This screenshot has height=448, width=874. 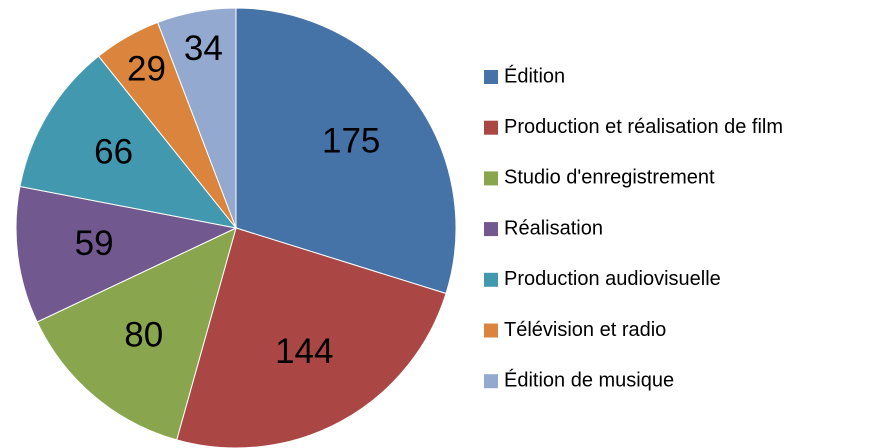 What do you see at coordinates (589, 379) in the screenshot?
I see `legend-label: Édition de musique` at bounding box center [589, 379].